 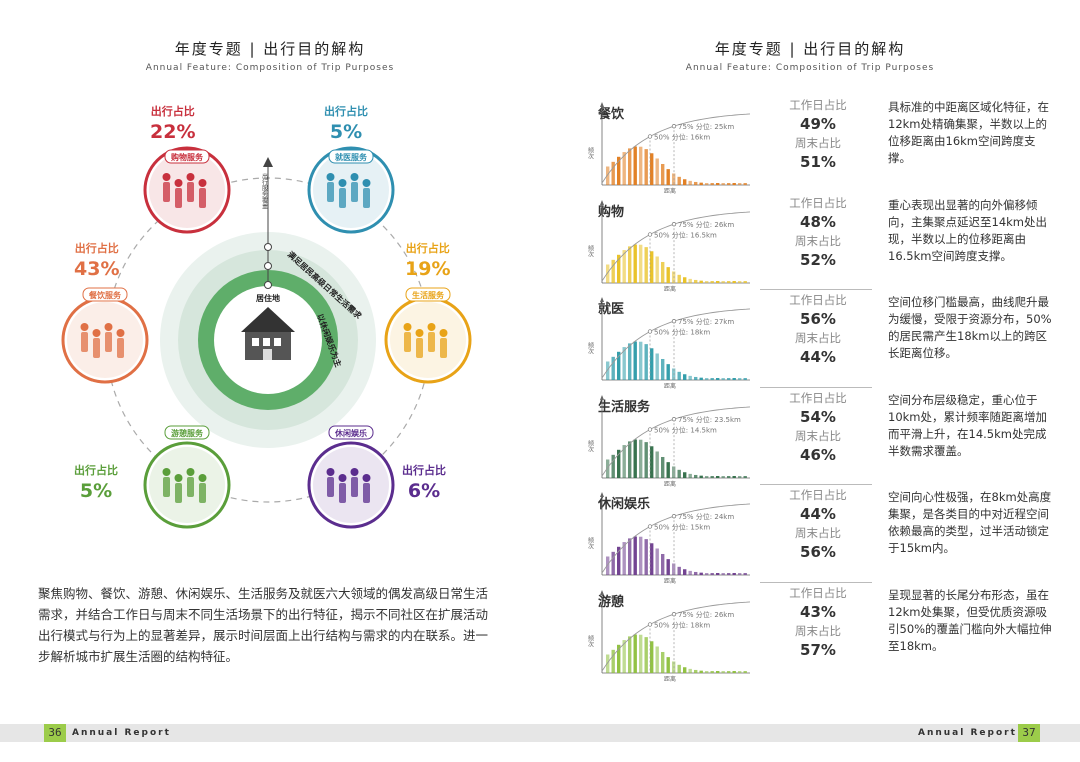 I want to click on weekend-share: 52%, so click(x=818, y=259).